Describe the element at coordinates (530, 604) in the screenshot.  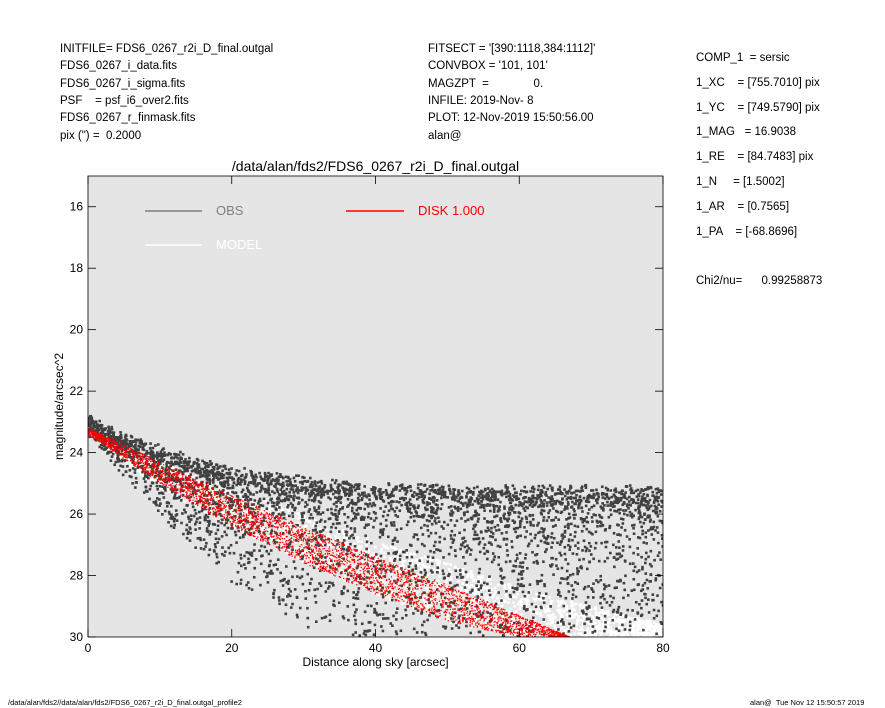
I see `point-1-1987` at that location.